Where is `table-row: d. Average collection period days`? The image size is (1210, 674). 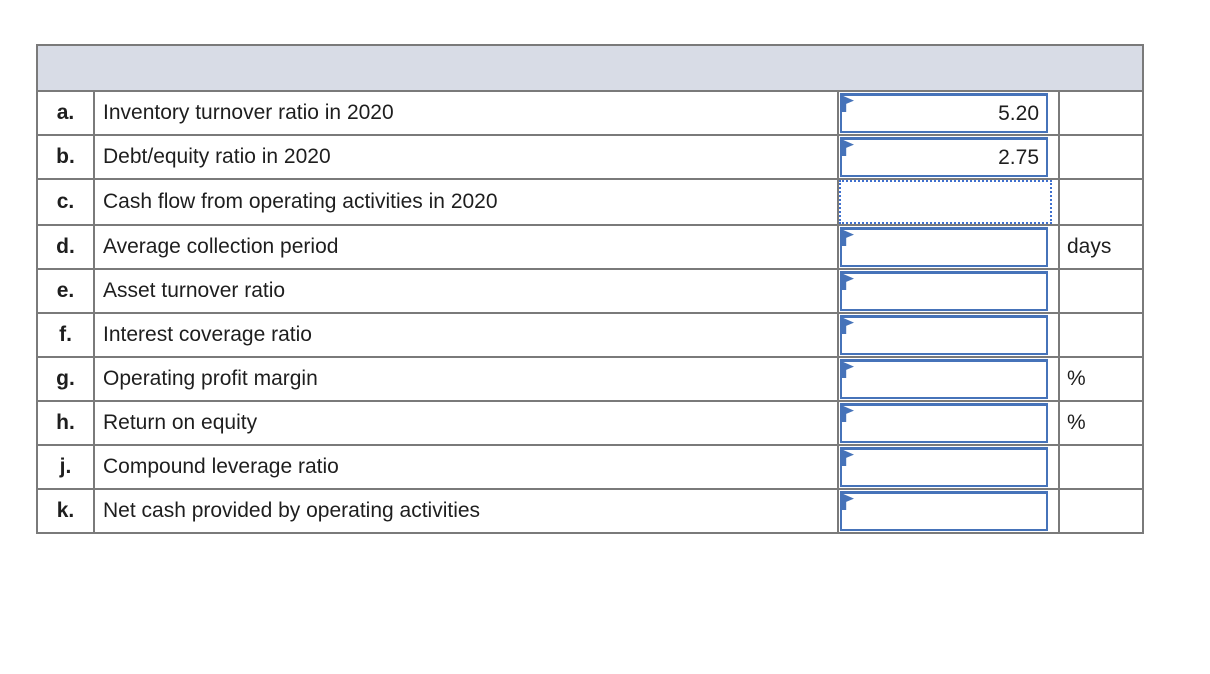 table-row: d. Average collection period days is located at coordinates (590, 247).